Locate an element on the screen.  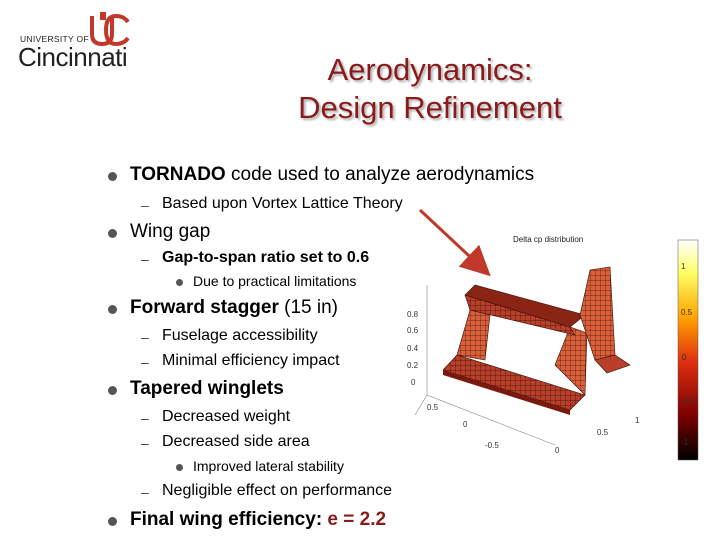
tail-base is located at coordinates (612, 364).